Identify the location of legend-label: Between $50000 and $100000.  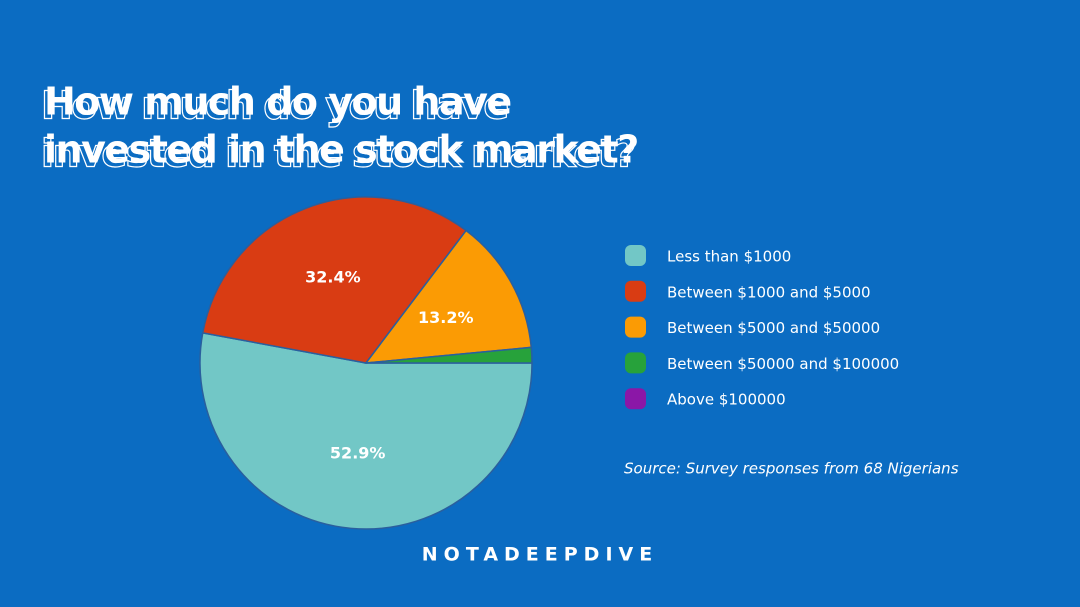
(783, 364).